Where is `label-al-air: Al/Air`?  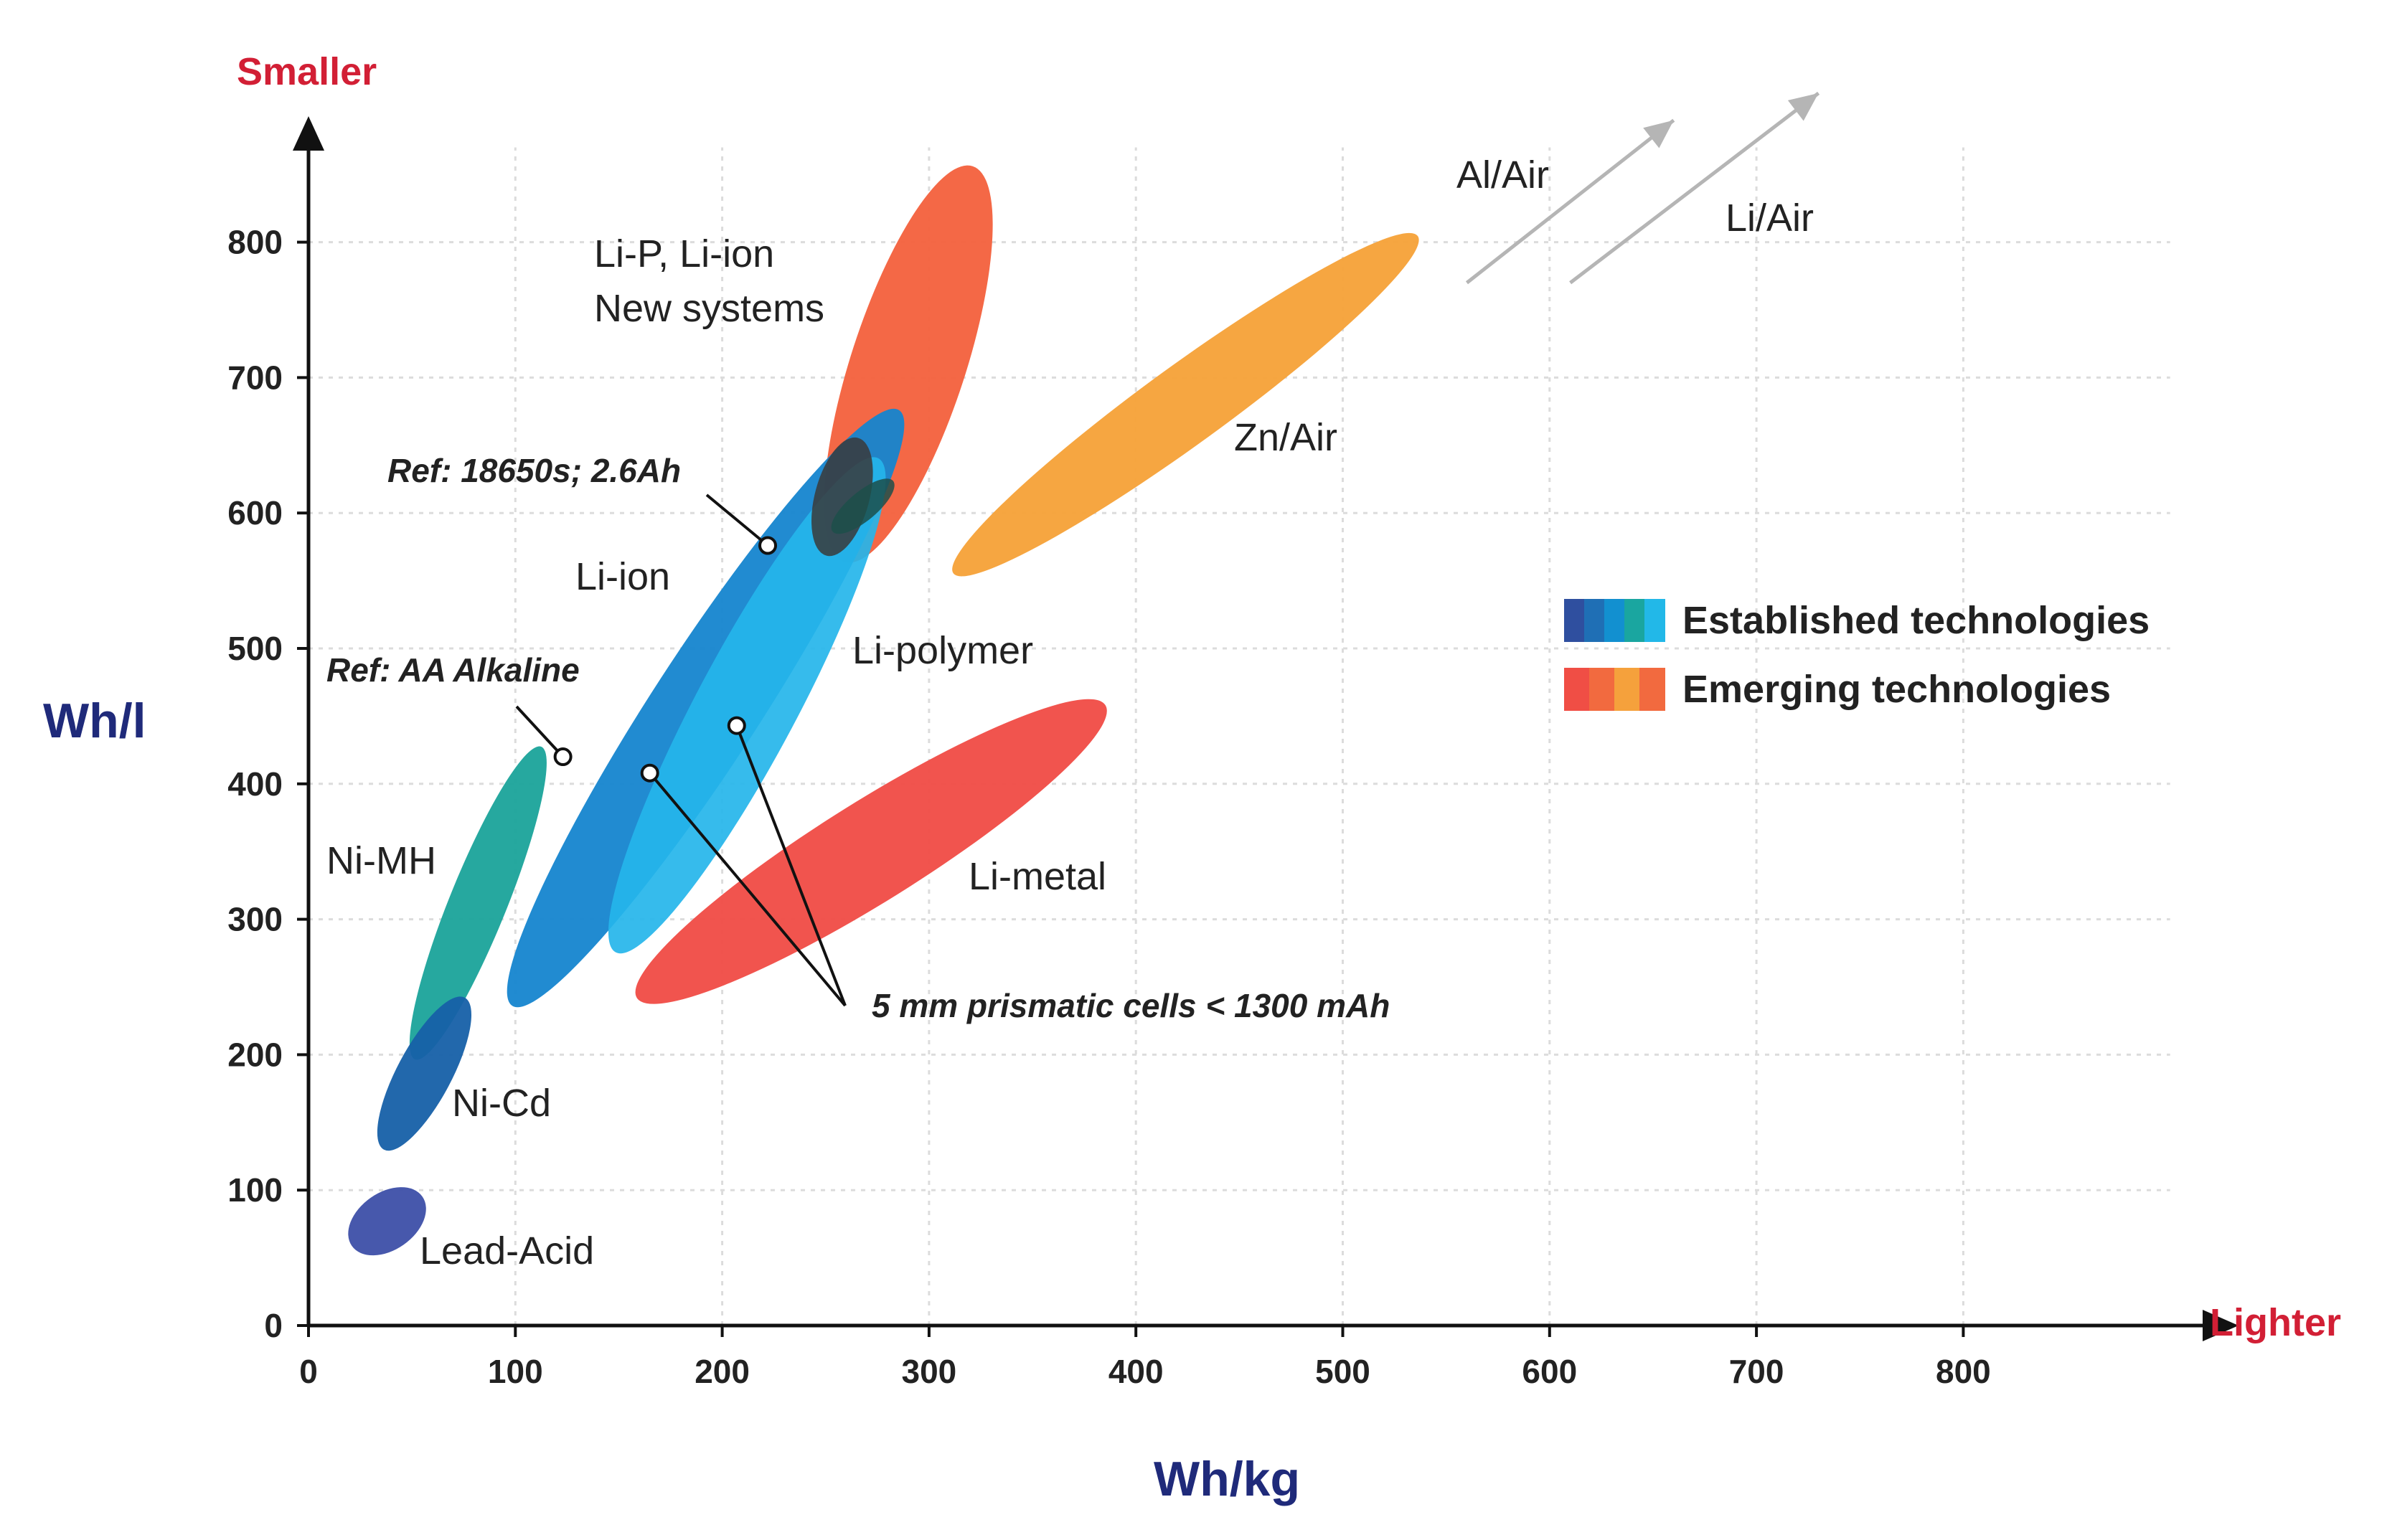
label-al-air: Al/Air is located at coordinates (1503, 175).